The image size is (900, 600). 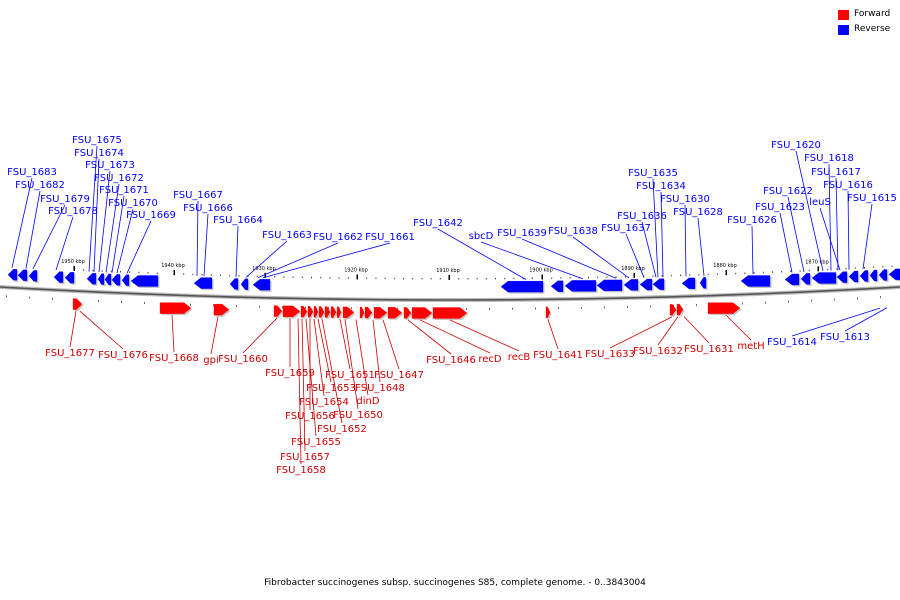 What do you see at coordinates (210, 360) in the screenshot?
I see `forward-gene-label: gpi` at bounding box center [210, 360].